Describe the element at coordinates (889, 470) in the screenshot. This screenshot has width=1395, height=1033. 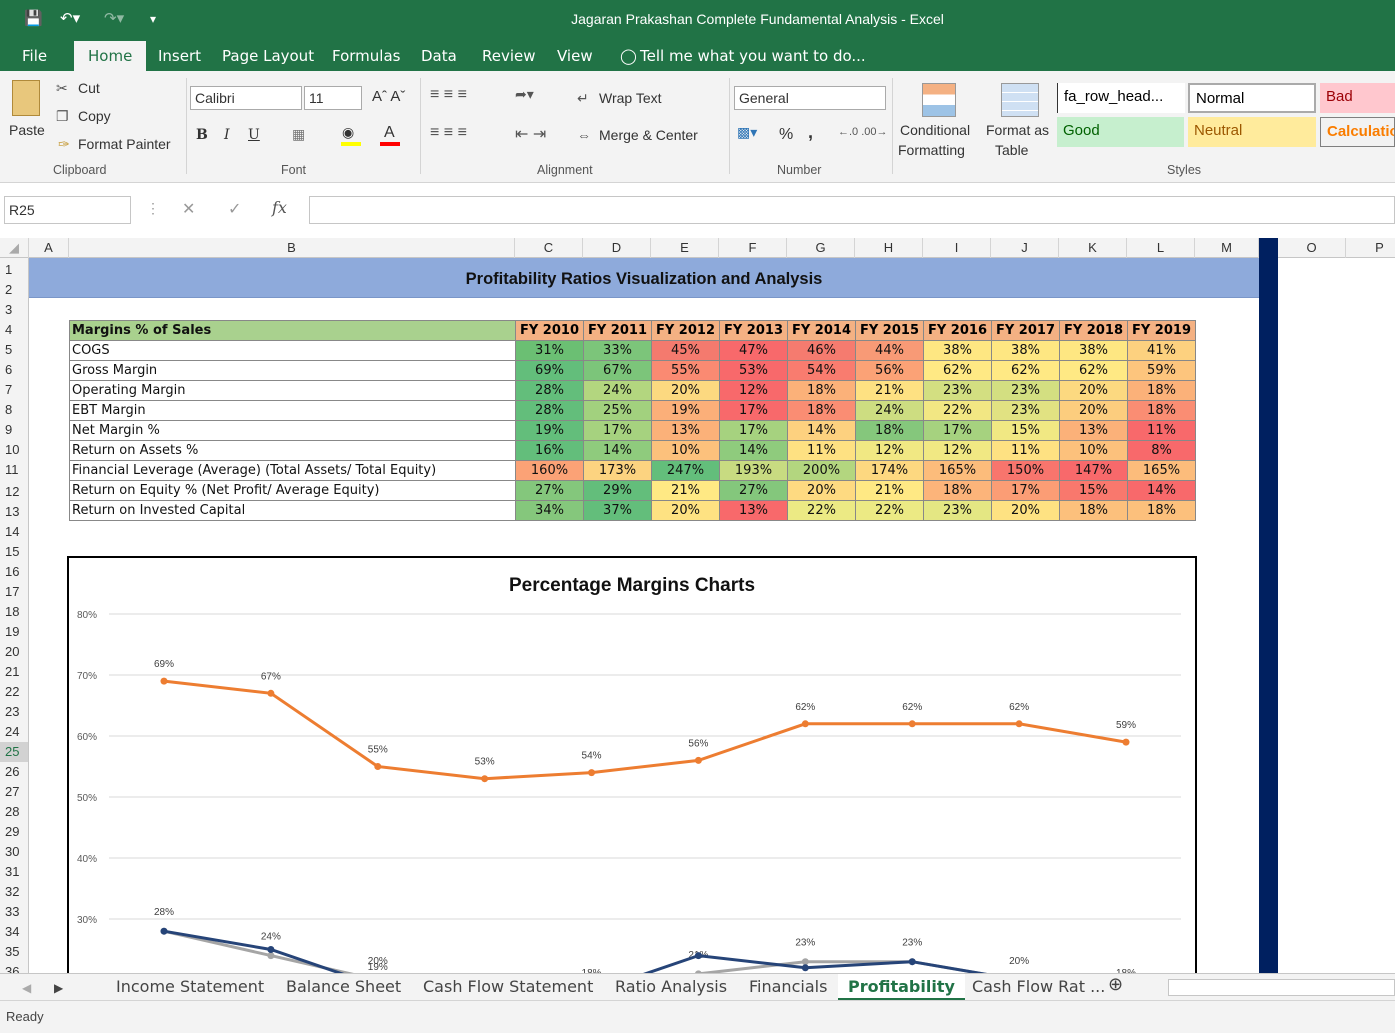
I see `value-cell: 174%` at that location.